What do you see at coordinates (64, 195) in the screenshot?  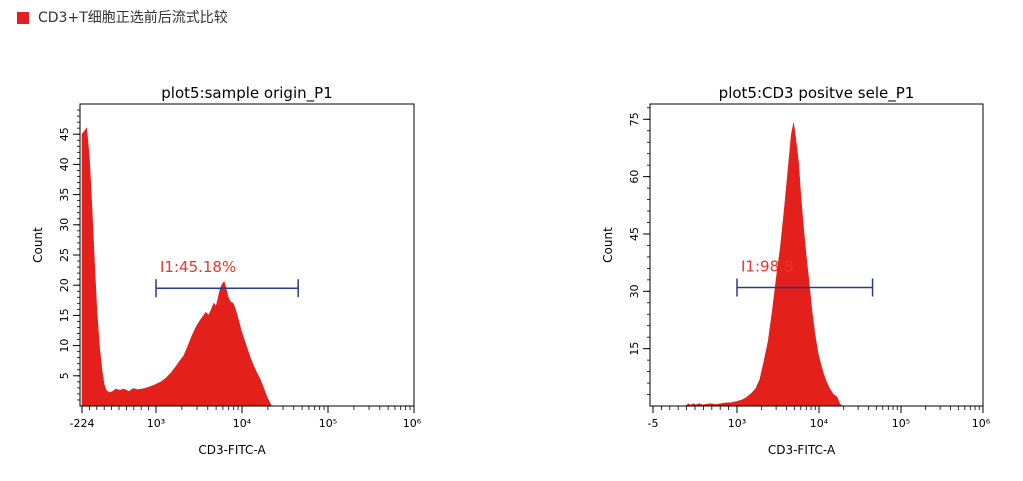 I see `left-y-tick-label: 35` at bounding box center [64, 195].